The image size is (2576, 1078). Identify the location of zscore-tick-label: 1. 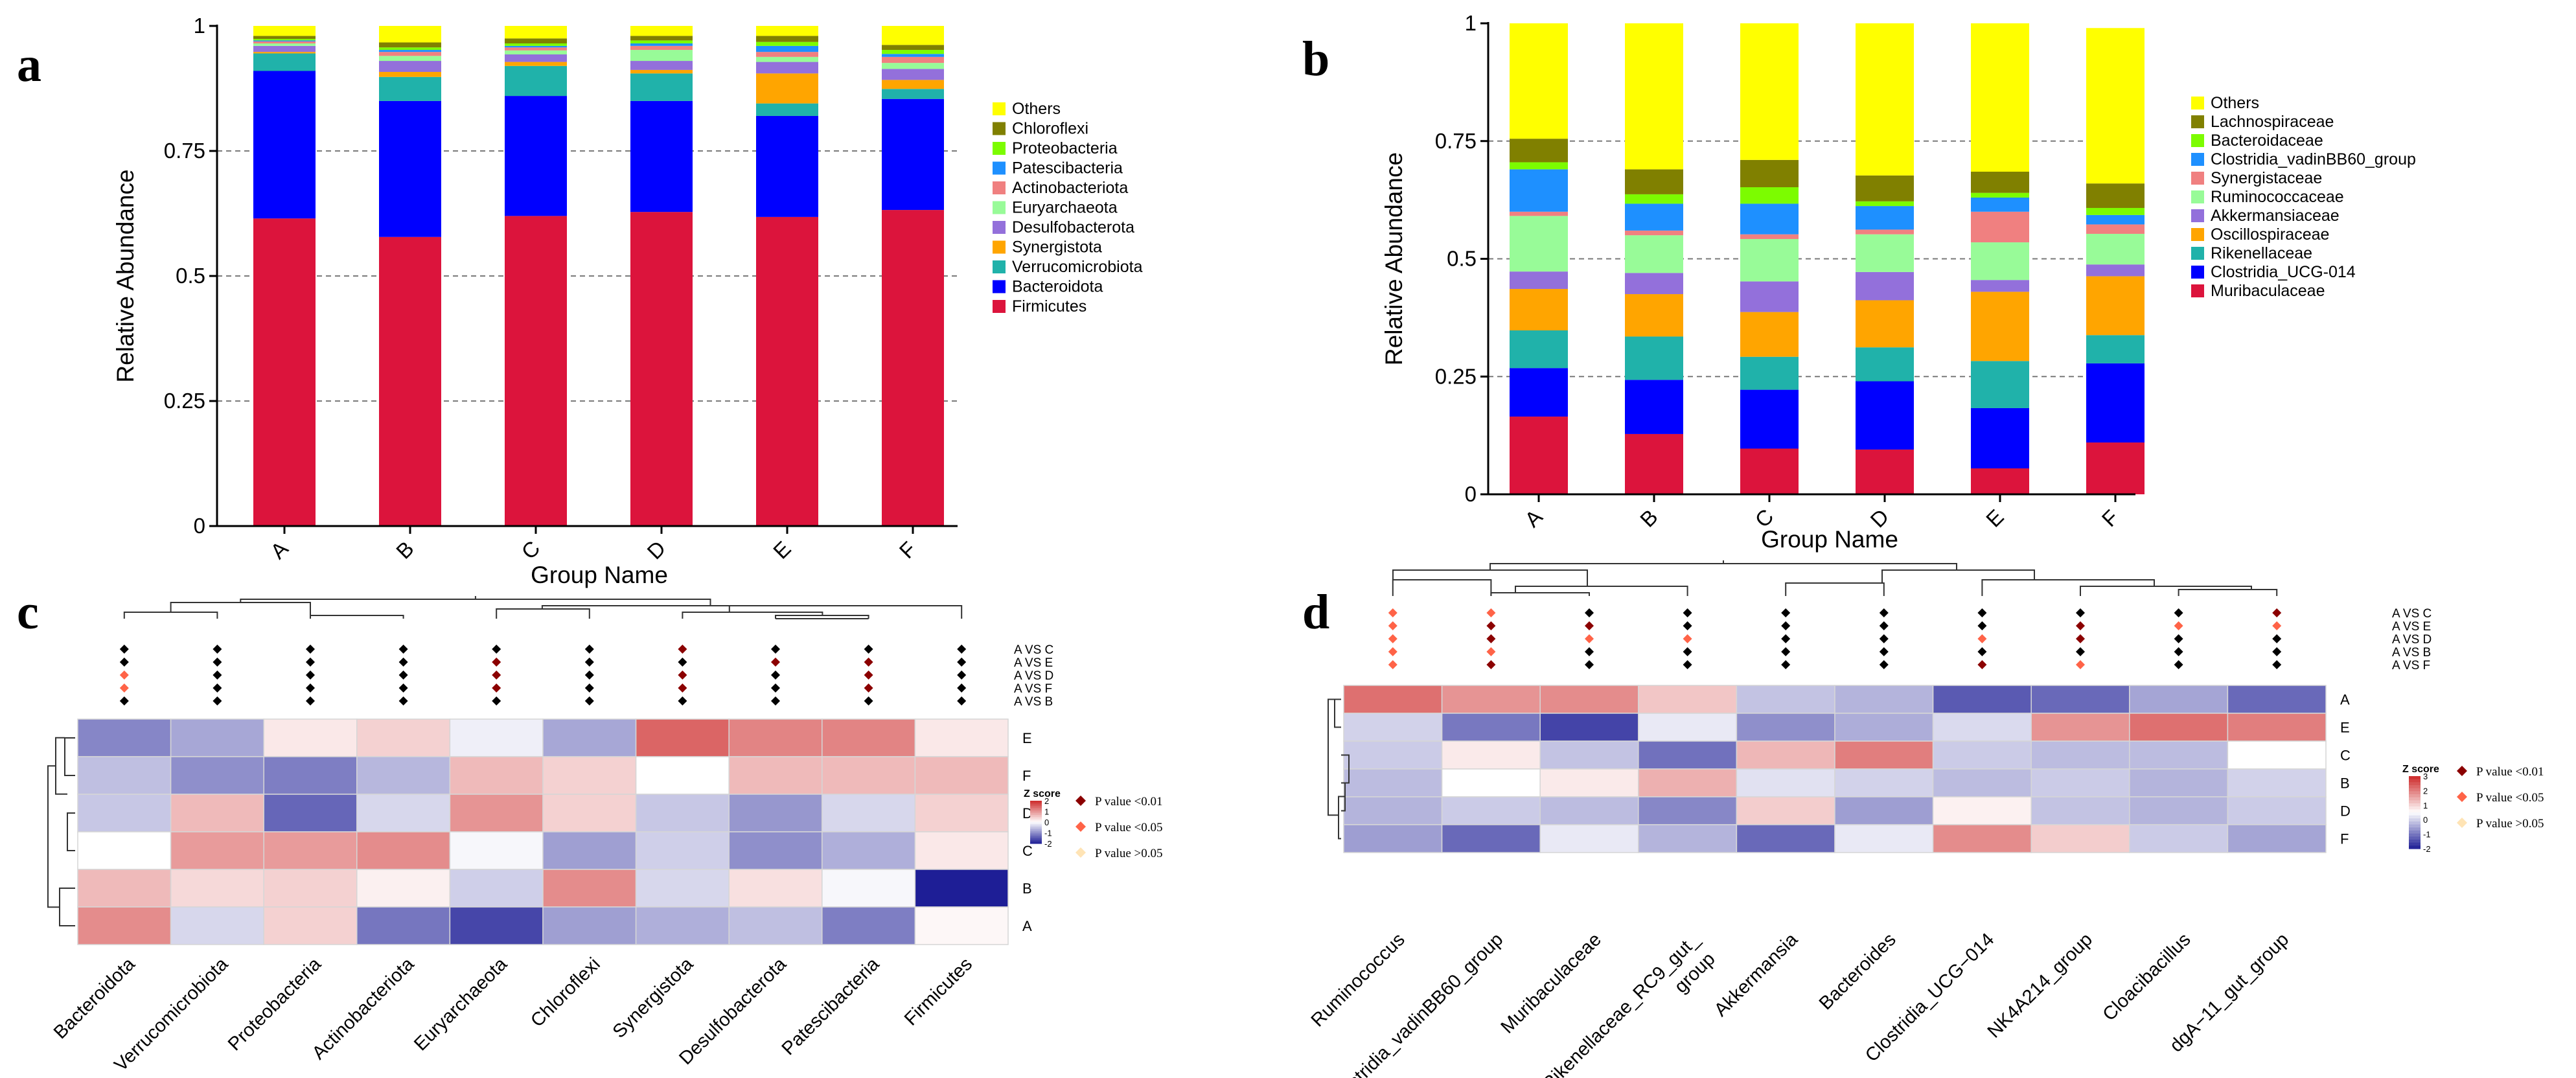
(2425, 805).